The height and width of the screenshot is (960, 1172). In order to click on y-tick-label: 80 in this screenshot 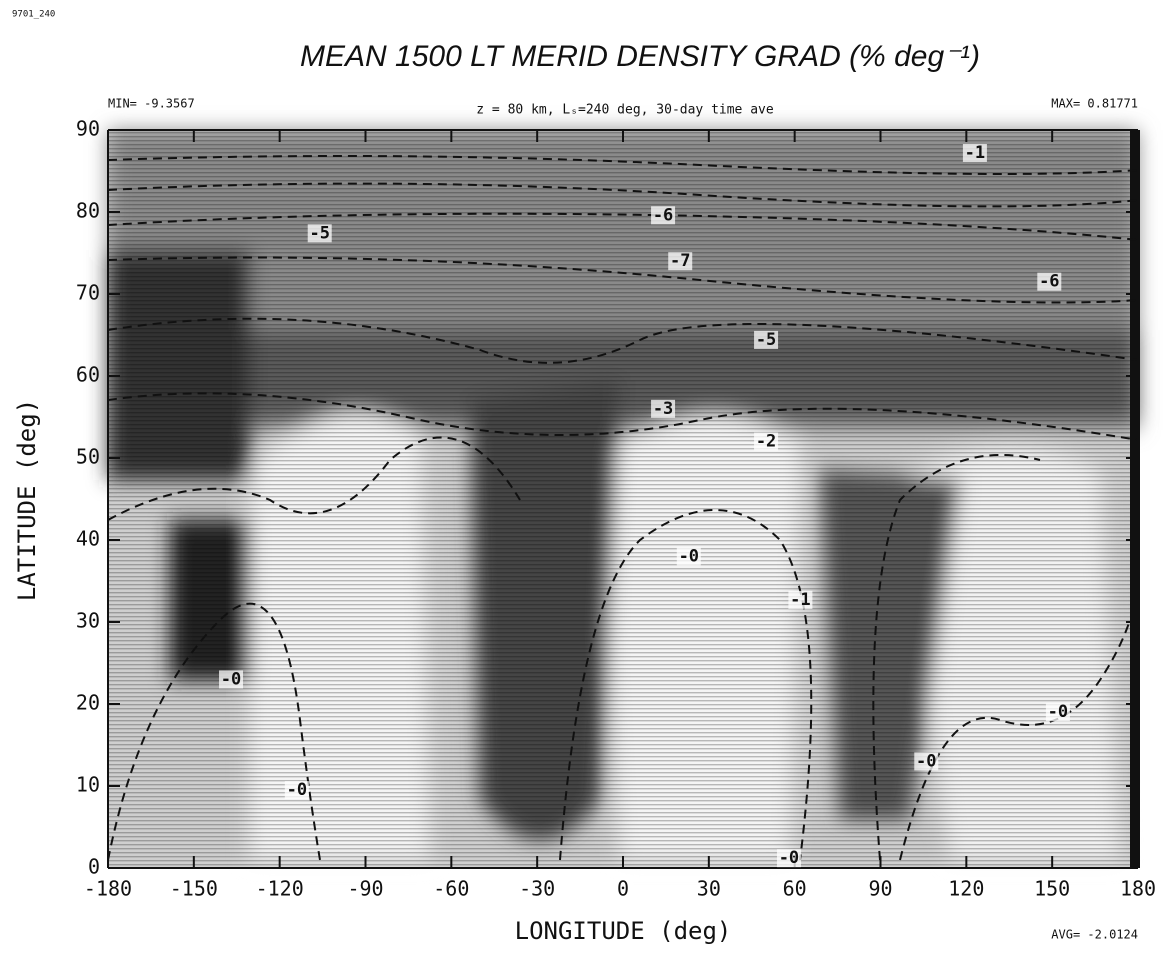, I will do `click(88, 211)`.